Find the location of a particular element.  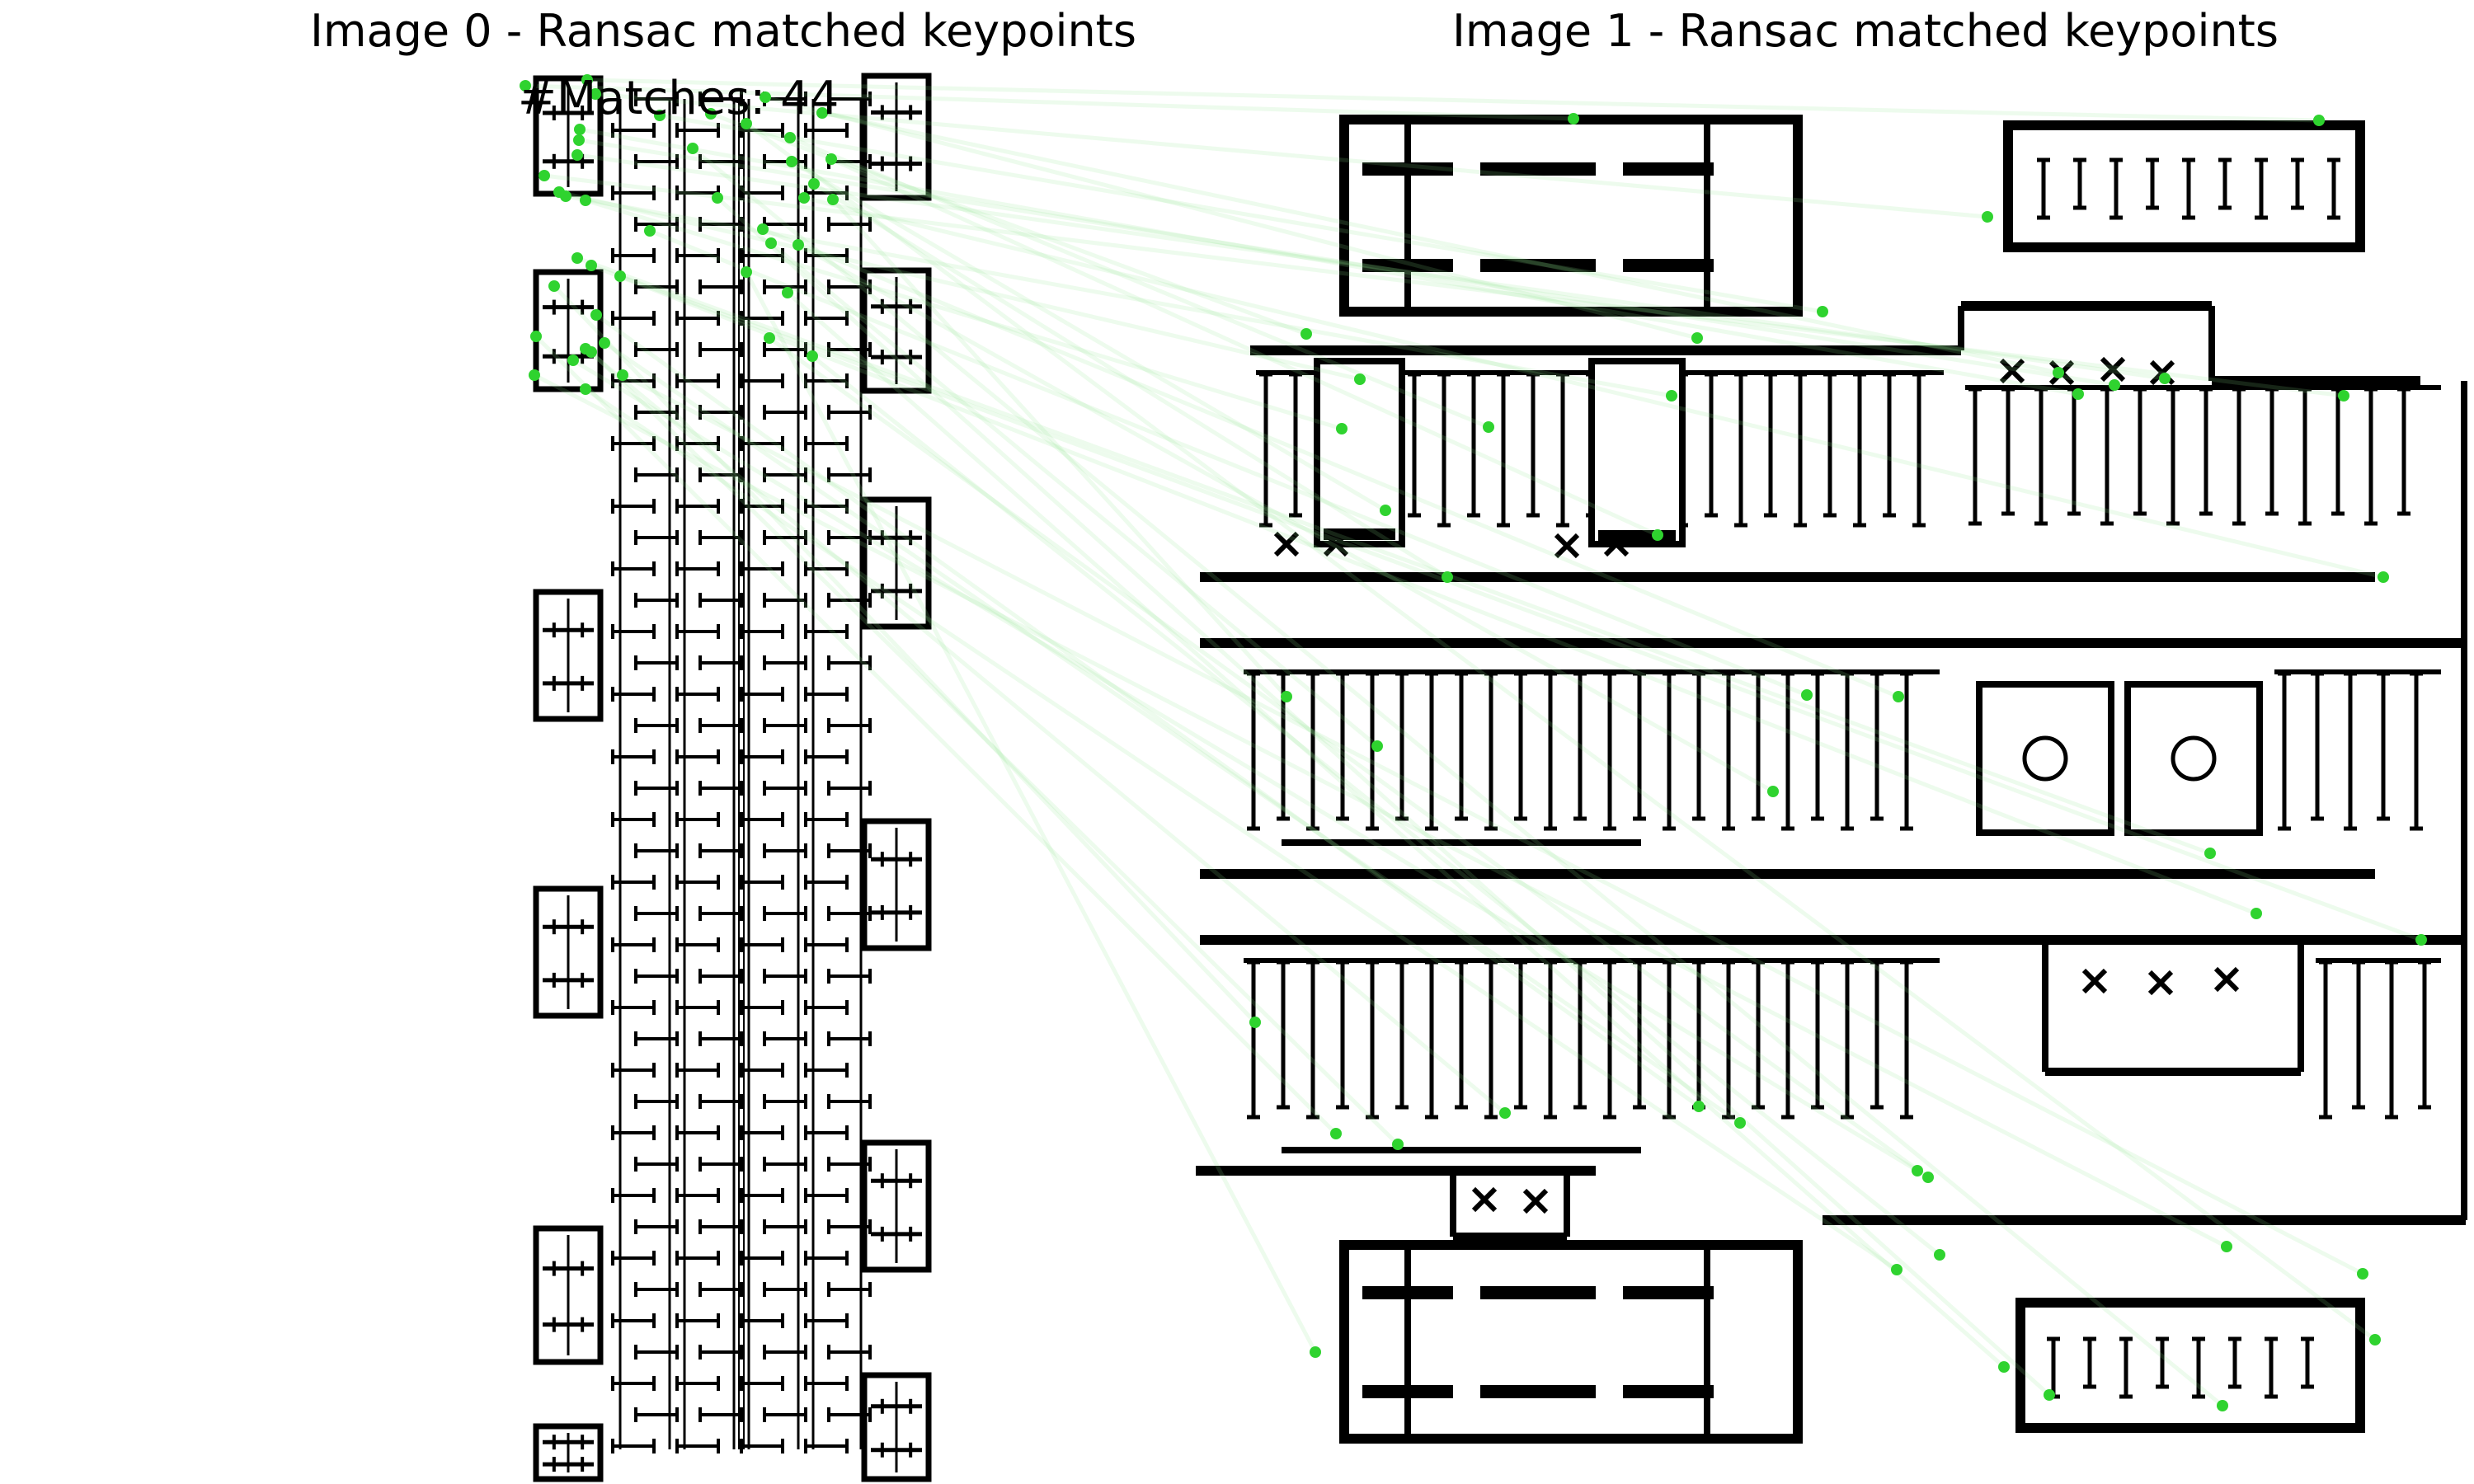

matches-count-annotation: #Matches: 44 is located at coordinates (678, 98).